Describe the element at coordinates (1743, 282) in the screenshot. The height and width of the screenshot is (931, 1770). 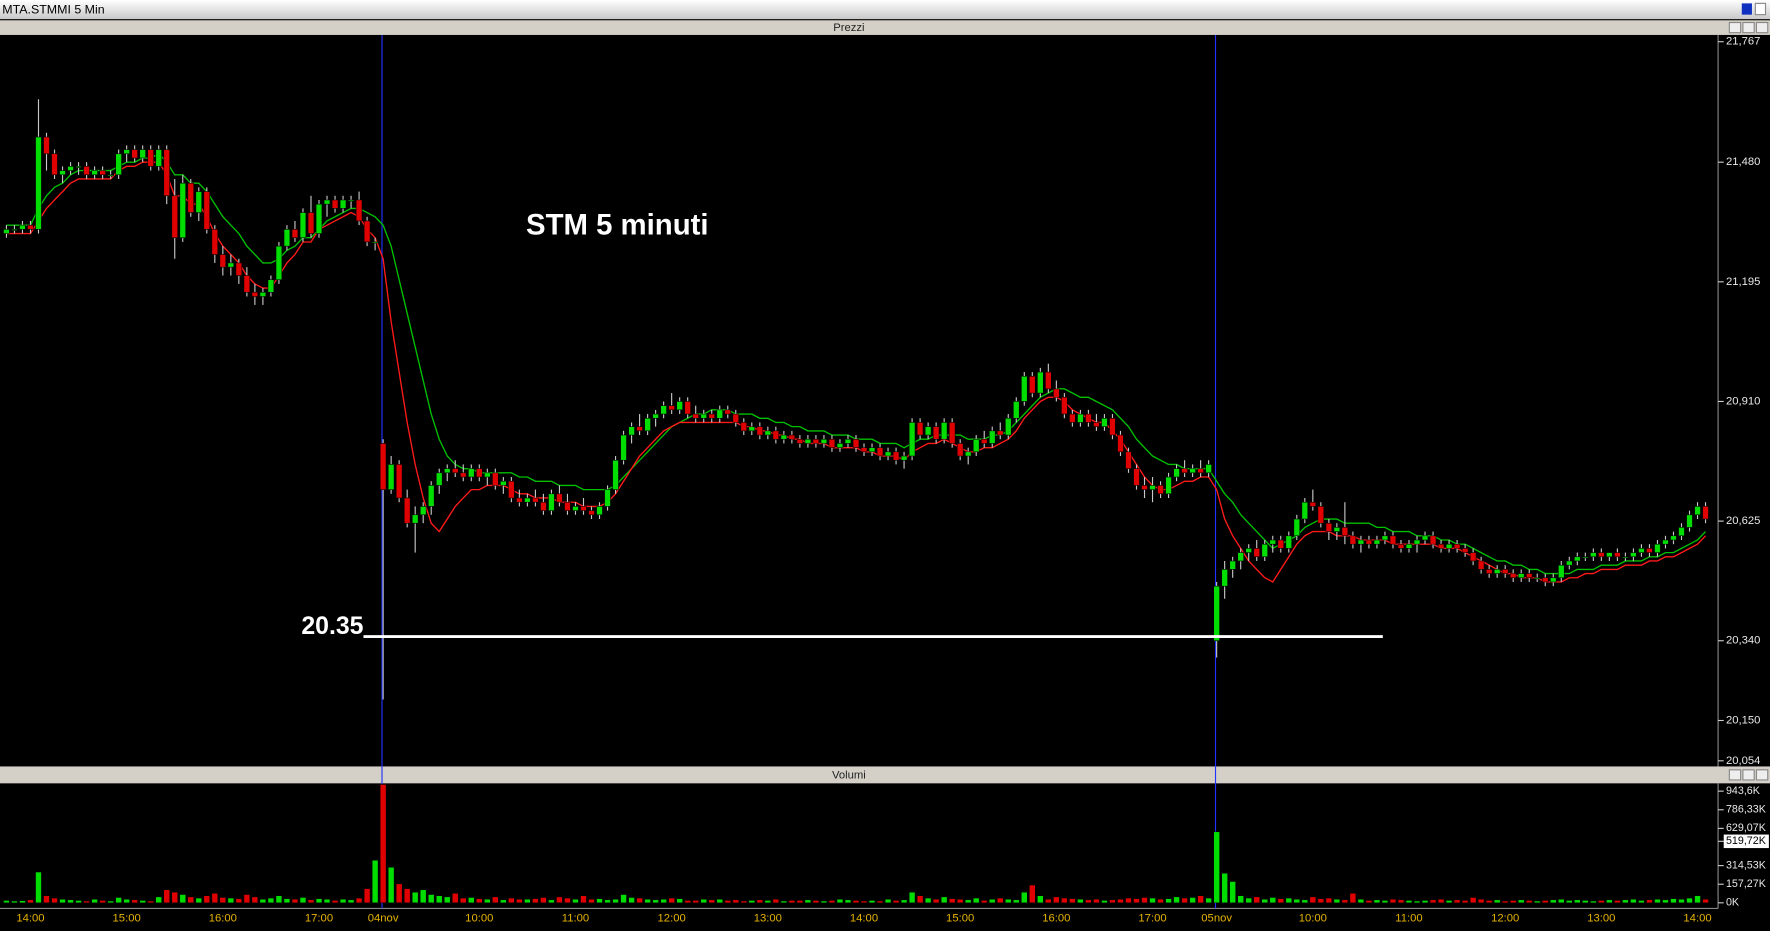
I see `y-tick-label: 21,195` at that location.